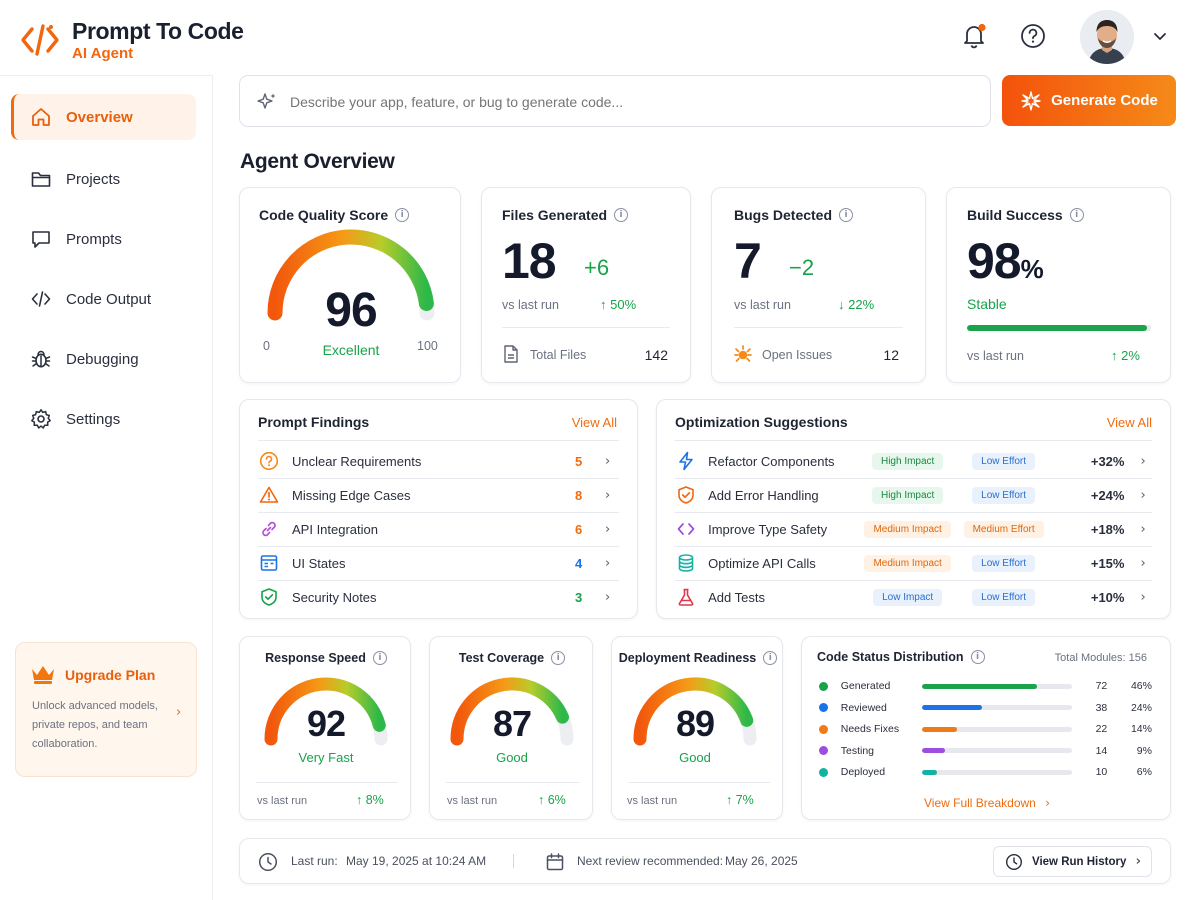 This screenshot has height=900, width=1200. I want to click on gear-icon, so click(41, 419).